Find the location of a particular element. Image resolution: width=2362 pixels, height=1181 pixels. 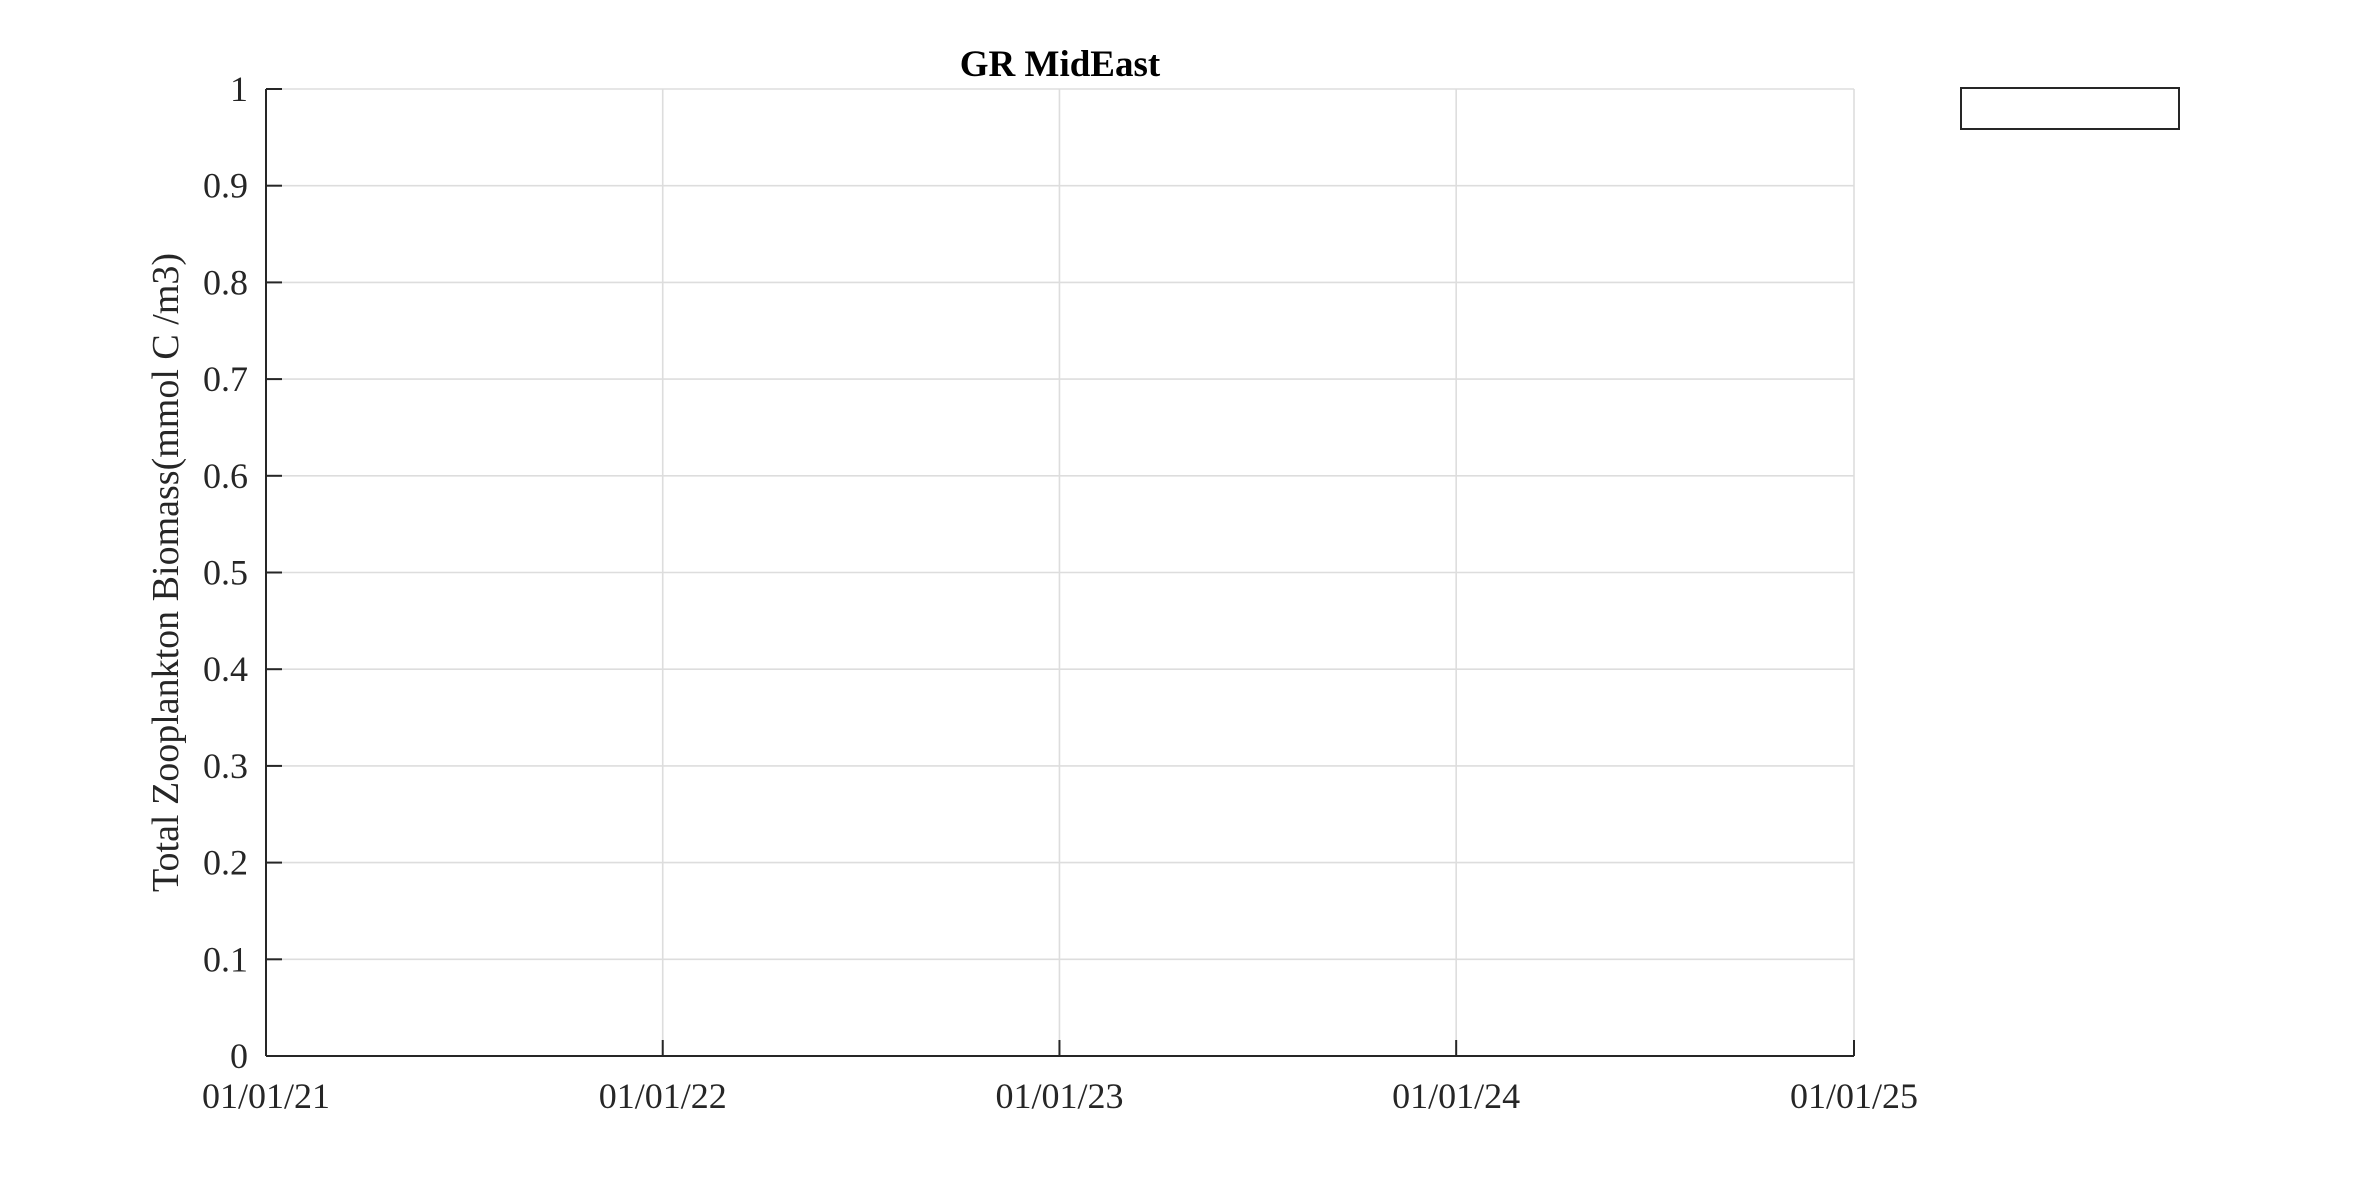

y-tick-label: 0 is located at coordinates (239, 1056).